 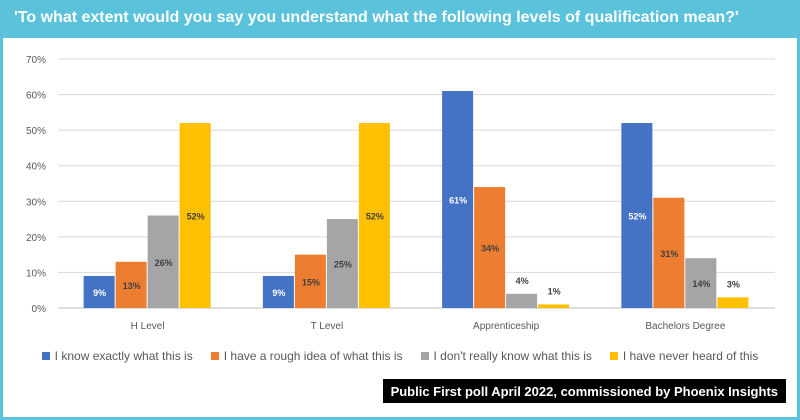 I want to click on data-label: 1%, so click(x=554, y=291).